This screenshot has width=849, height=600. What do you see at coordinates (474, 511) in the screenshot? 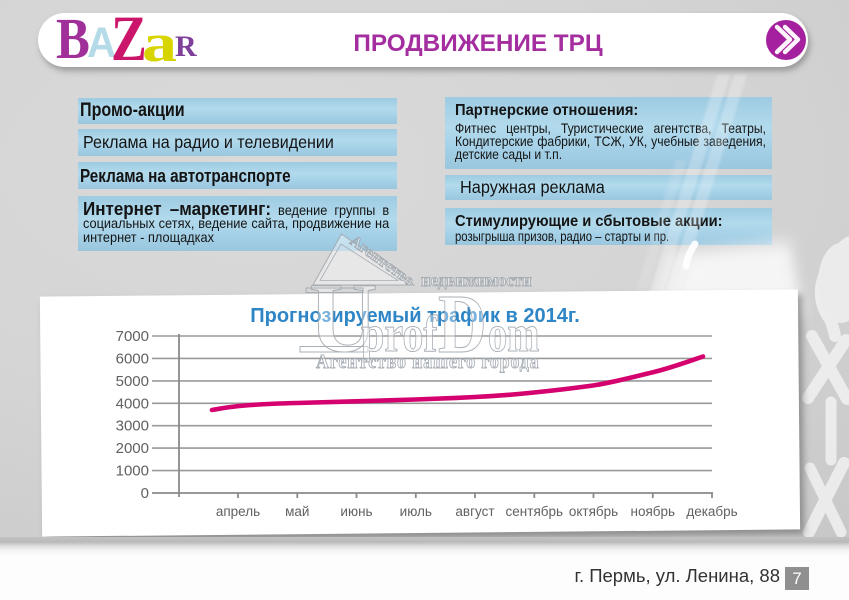
I see `svg-text: август` at bounding box center [474, 511].